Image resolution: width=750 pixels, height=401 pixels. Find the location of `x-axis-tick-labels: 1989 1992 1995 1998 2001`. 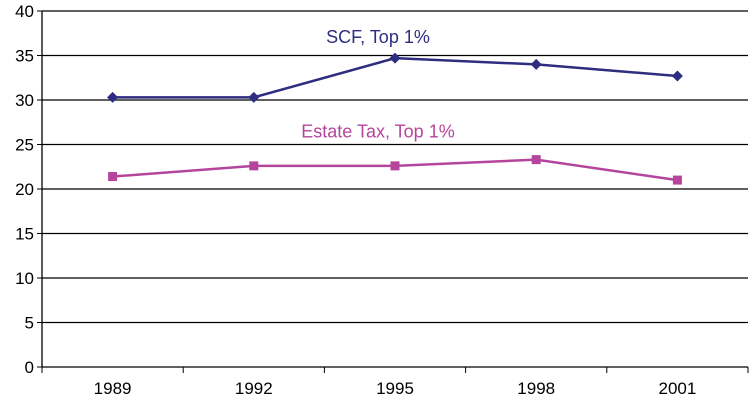

x-axis-tick-labels: 1989 1992 1995 1998 2001 is located at coordinates (395, 388).